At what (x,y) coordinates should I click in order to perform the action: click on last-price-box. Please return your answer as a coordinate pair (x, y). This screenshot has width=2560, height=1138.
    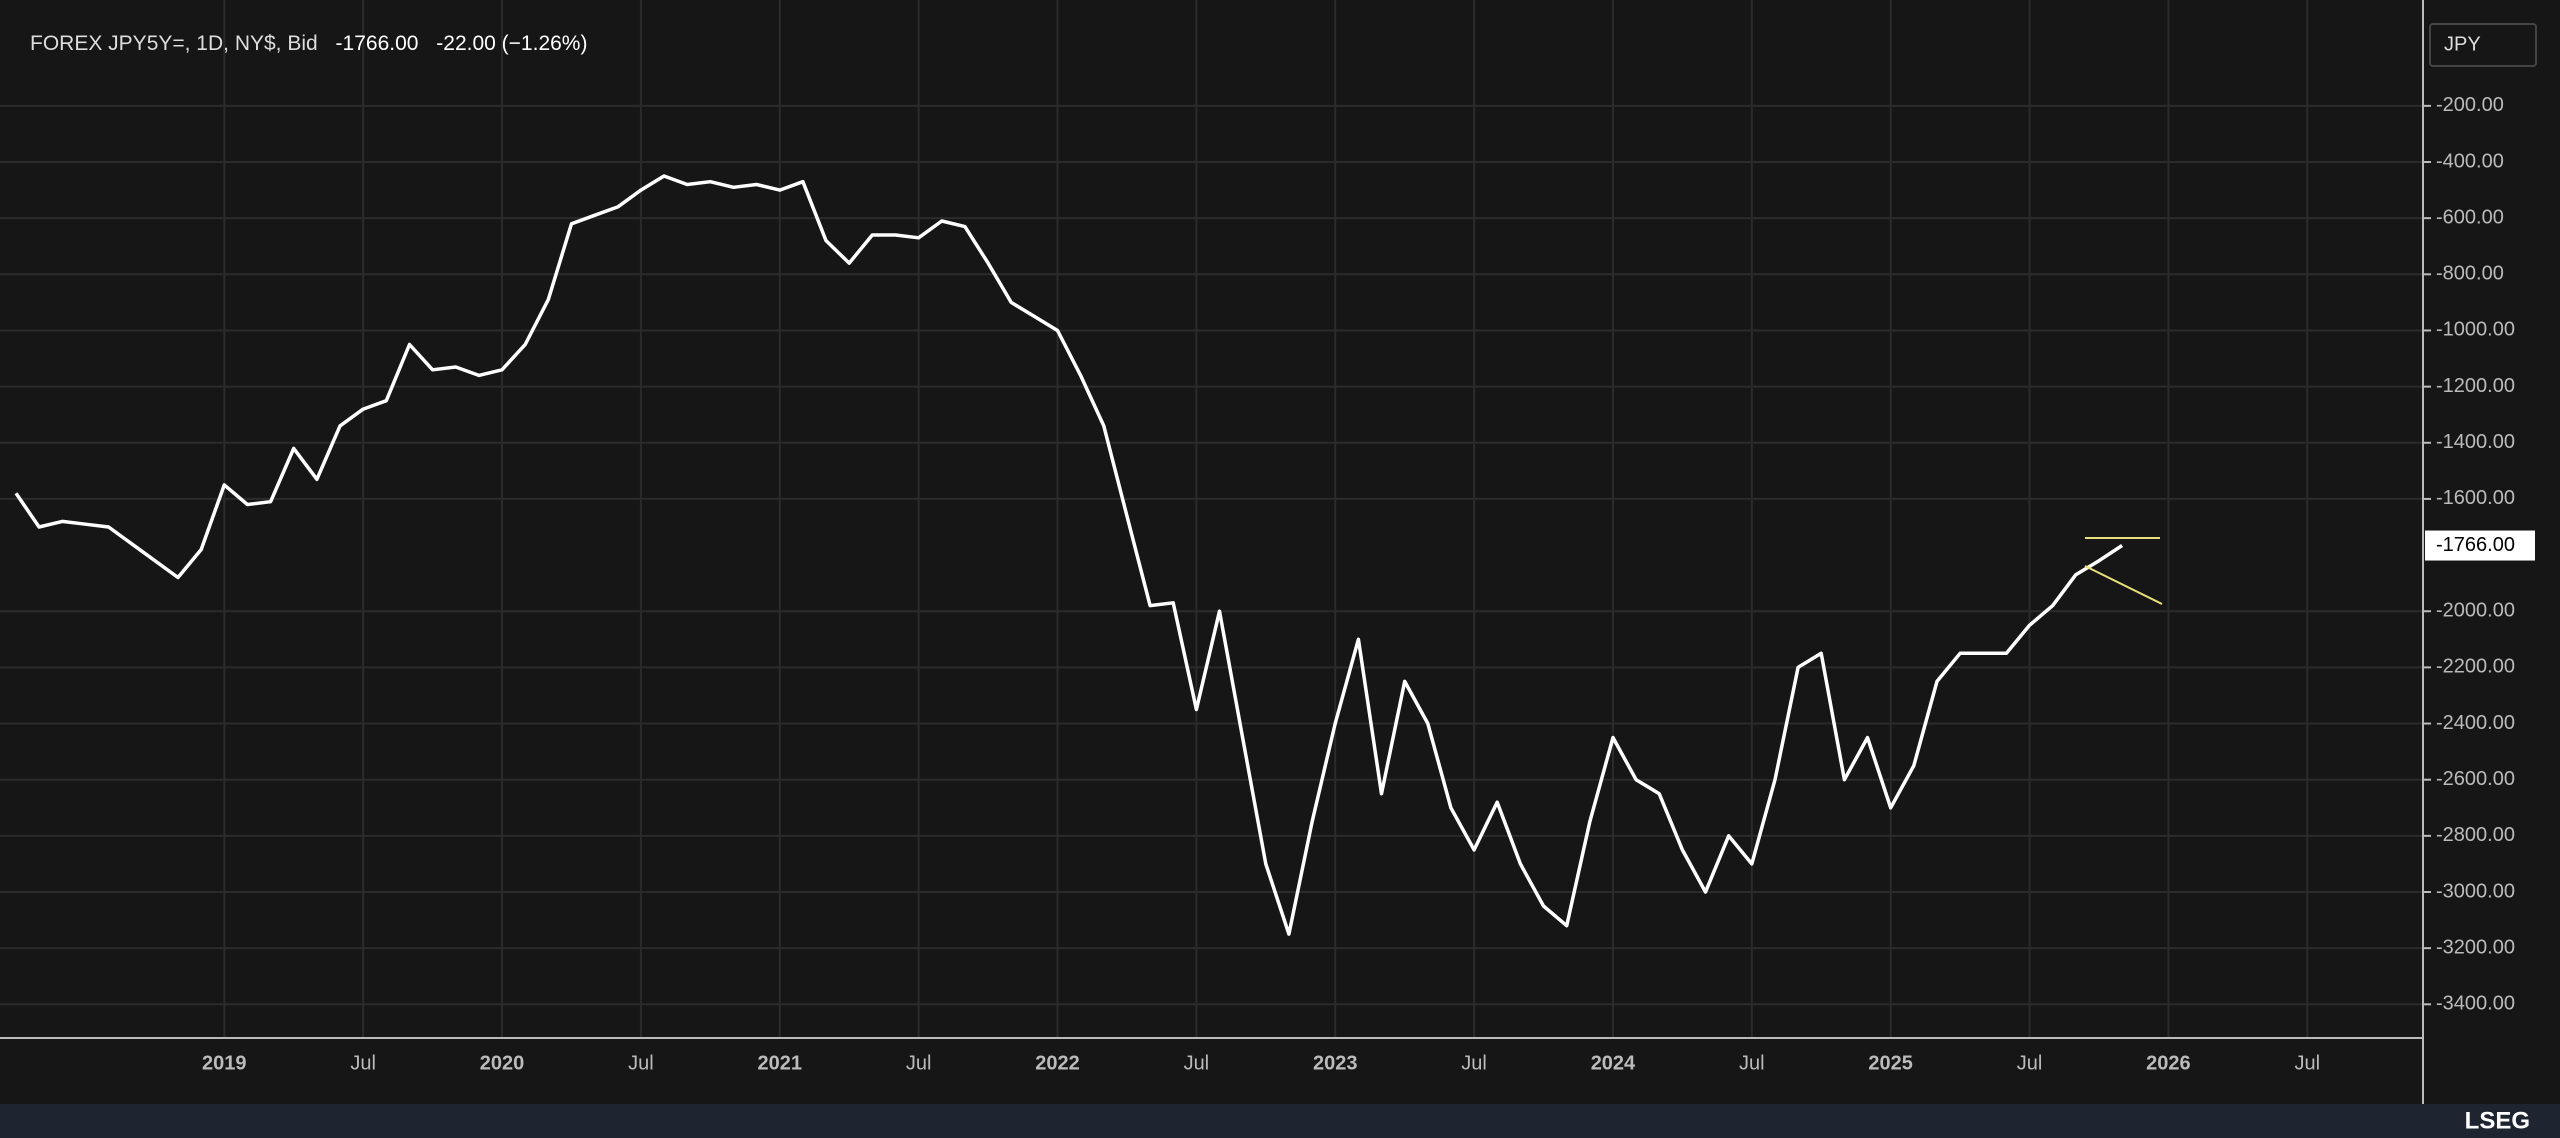
    Looking at the image, I should click on (2480, 545).